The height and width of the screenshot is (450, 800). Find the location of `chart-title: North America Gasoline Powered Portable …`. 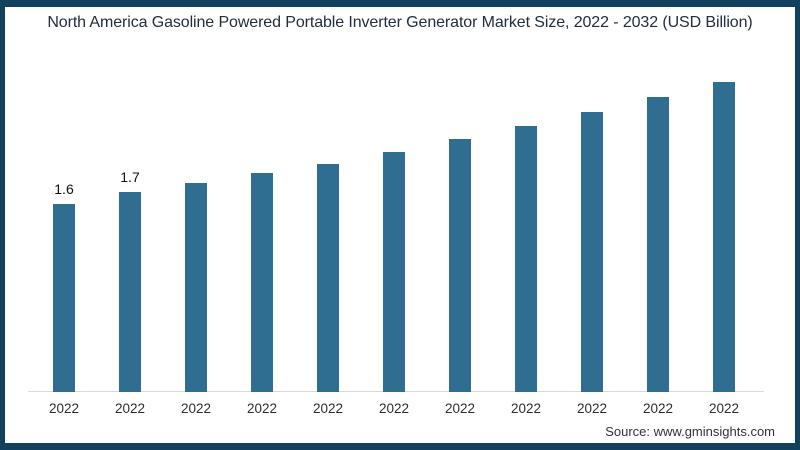

chart-title: North America Gasoline Powered Portable … is located at coordinates (400, 22).